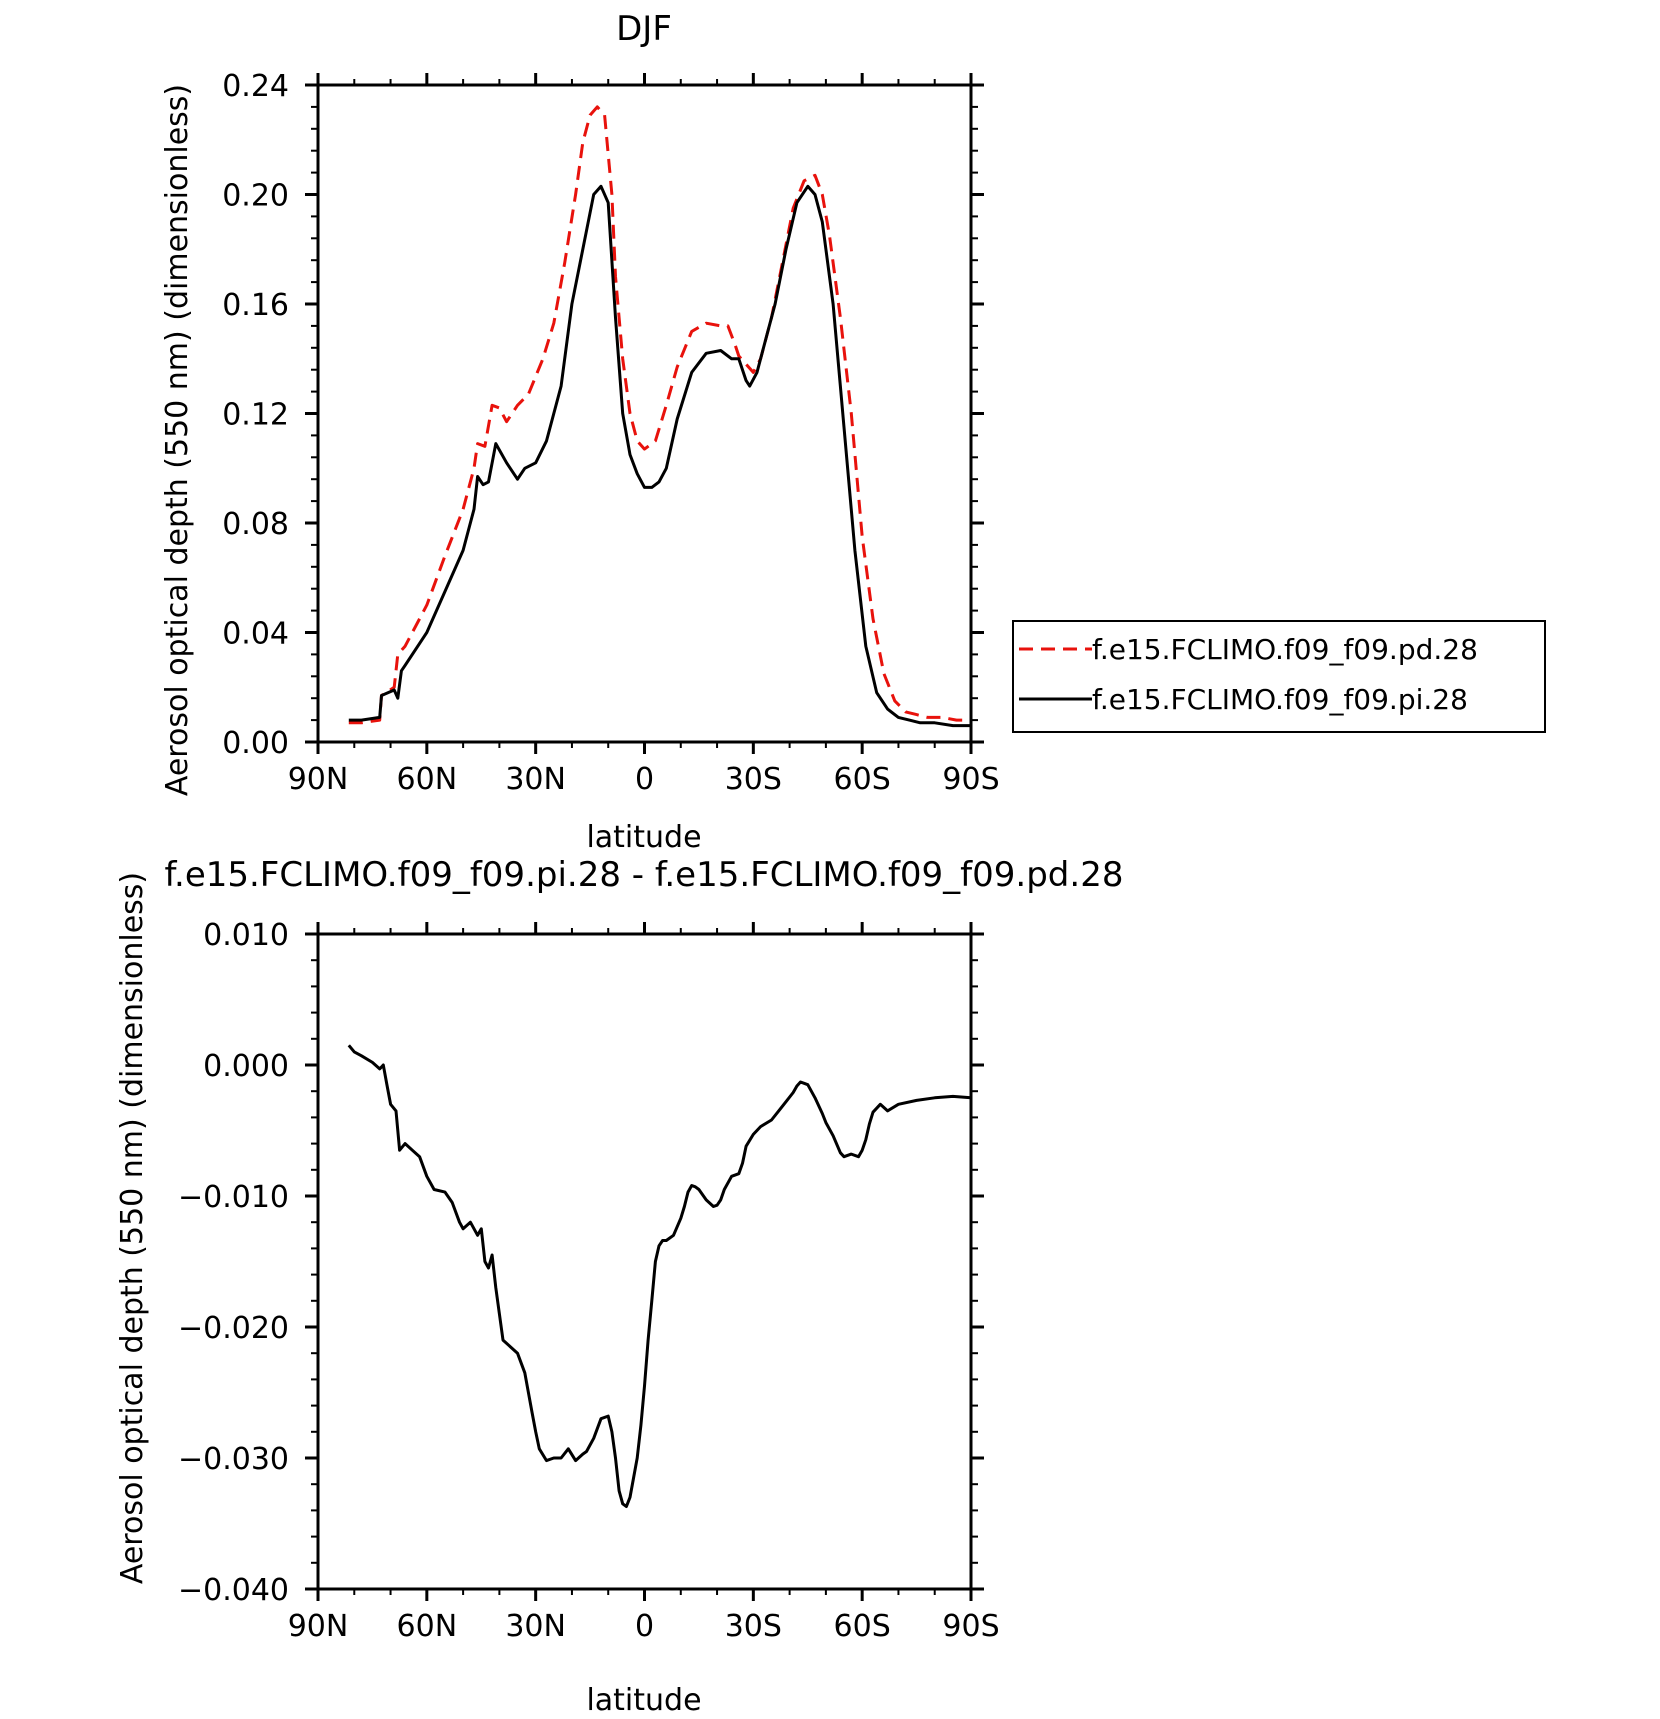 The width and height of the screenshot is (1660, 1719). I want to click on chart-title: DJF, so click(644, 29).